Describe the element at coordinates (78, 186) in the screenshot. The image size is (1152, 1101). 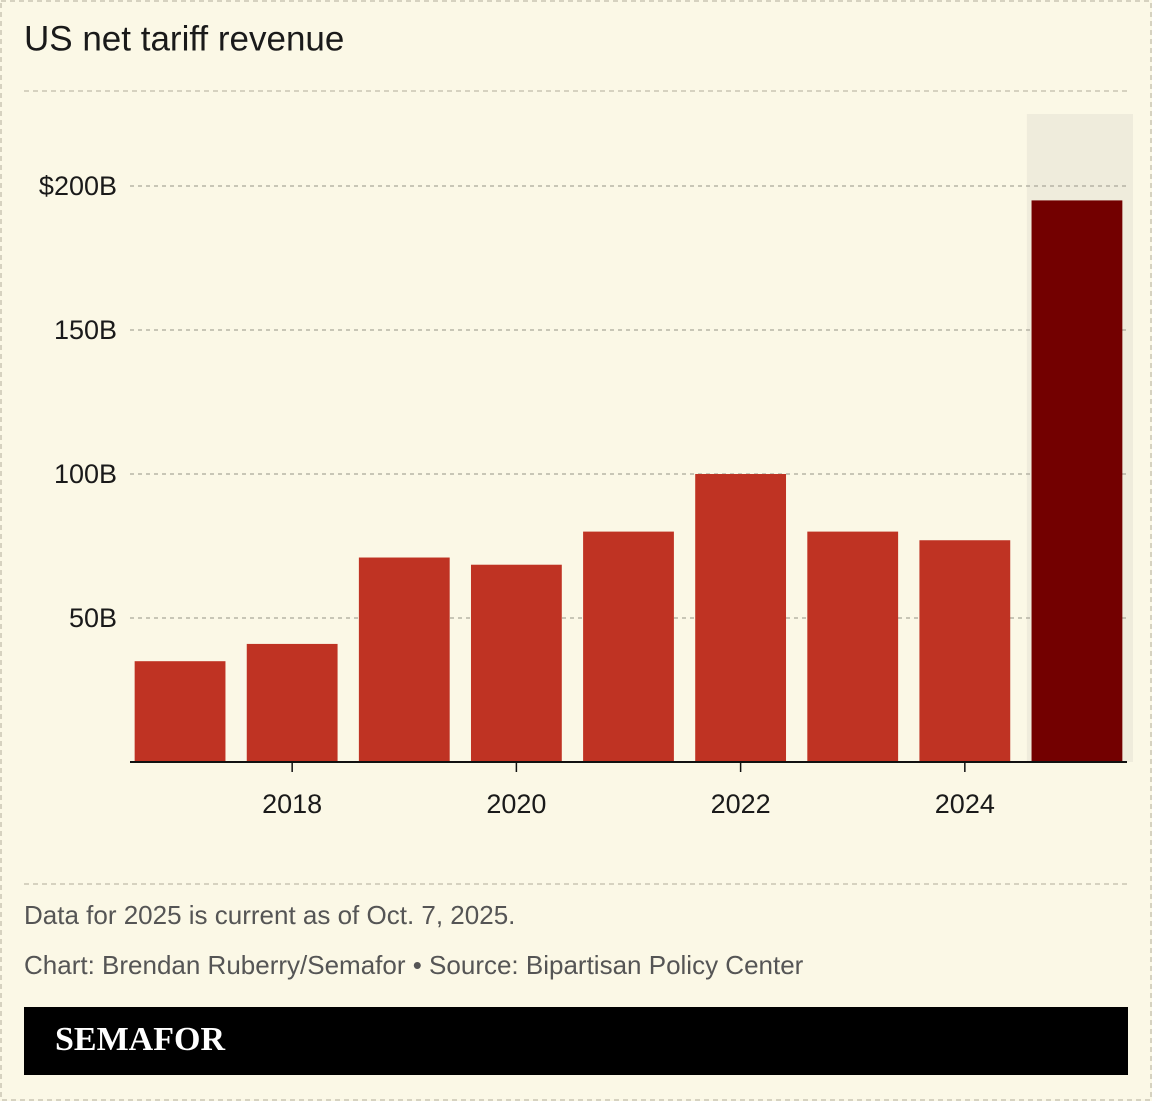
I see `y-tick-label: $200B` at that location.